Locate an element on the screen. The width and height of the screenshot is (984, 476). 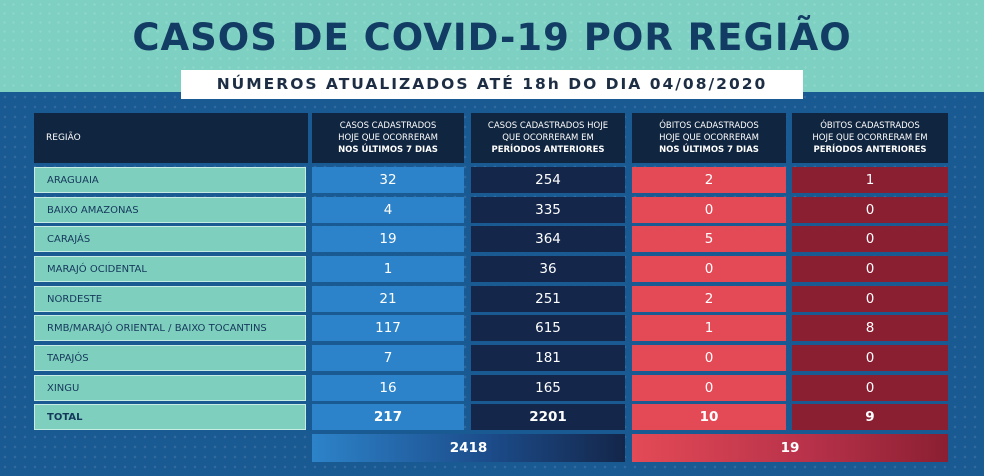
cases-7-days-value: 1 is located at coordinates (388, 269).